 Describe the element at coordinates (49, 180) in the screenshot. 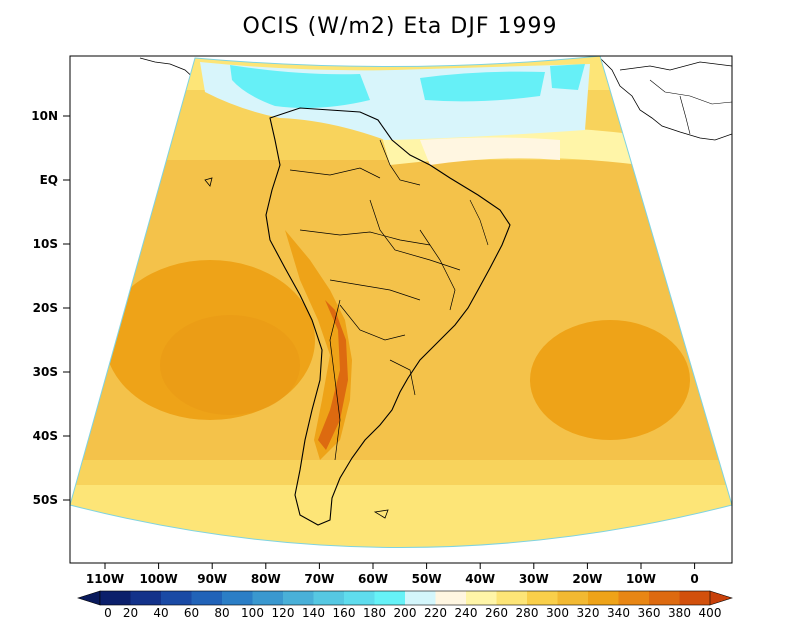

I see `lat-tick-label: EQ` at that location.